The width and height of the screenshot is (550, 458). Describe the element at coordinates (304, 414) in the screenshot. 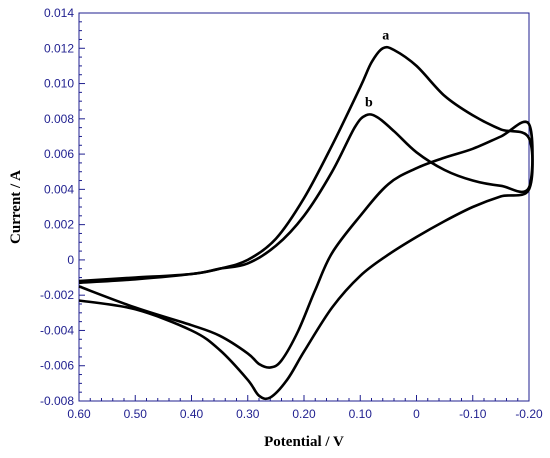

I see `x-tick-label: 0.20` at that location.